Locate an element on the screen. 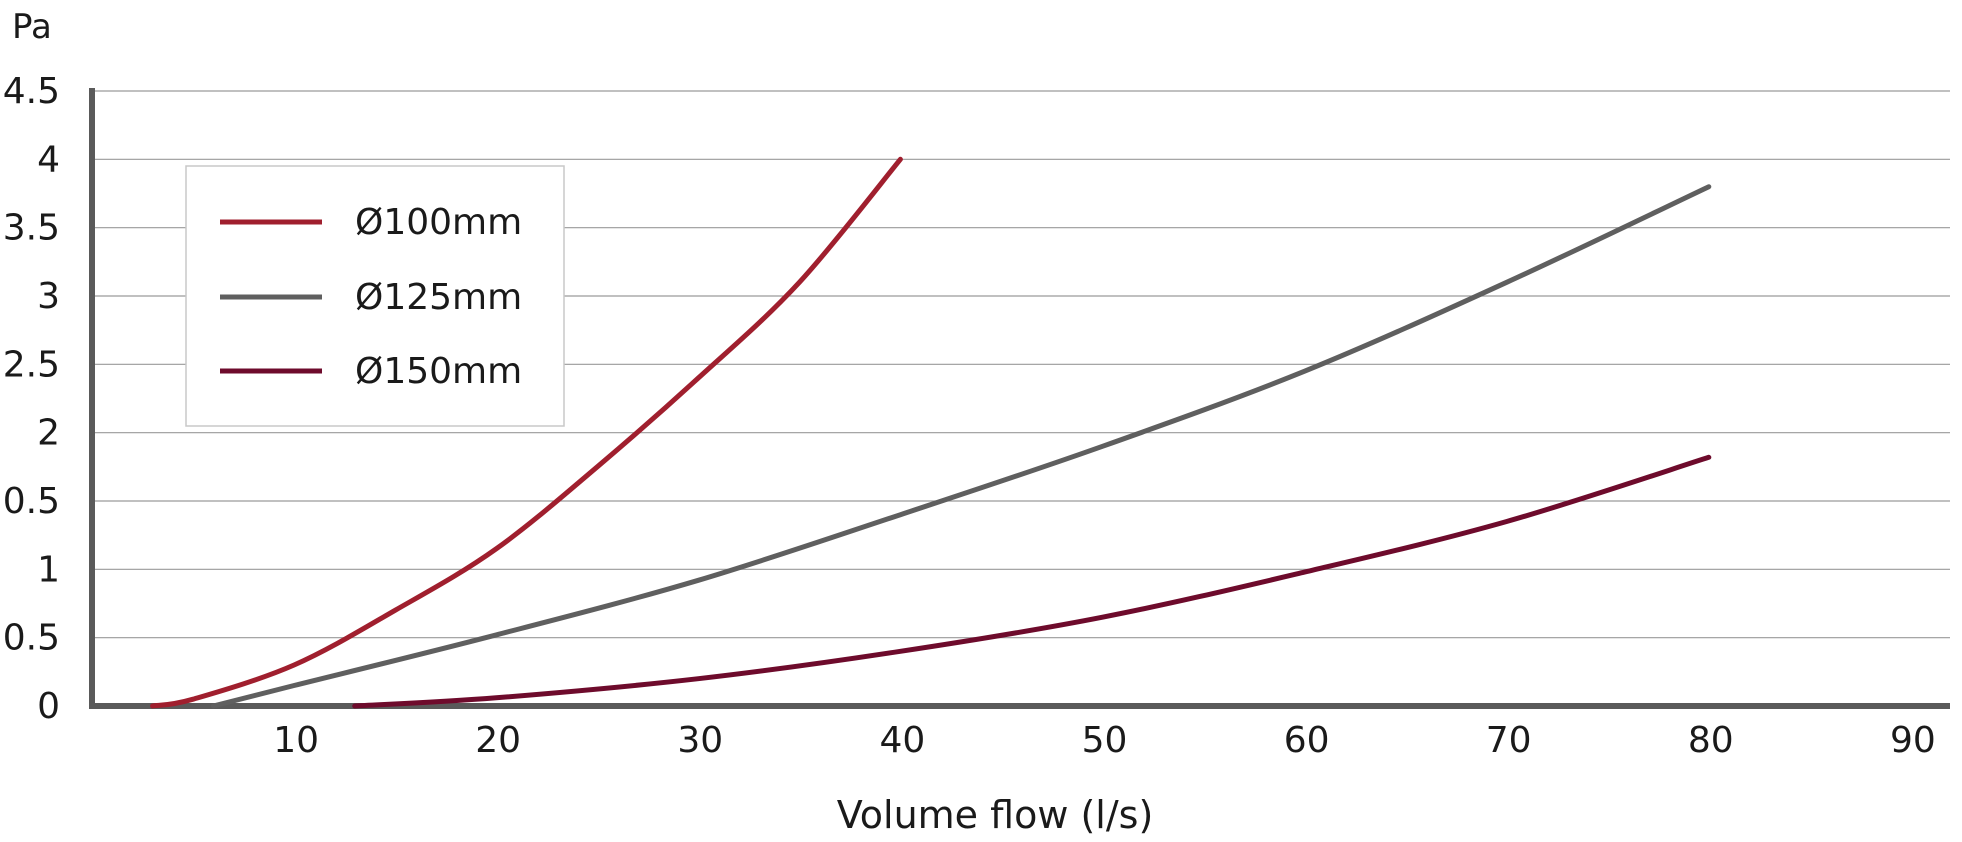 This screenshot has height=842, width=1962. x-tick-label: 30 is located at coordinates (700, 740).